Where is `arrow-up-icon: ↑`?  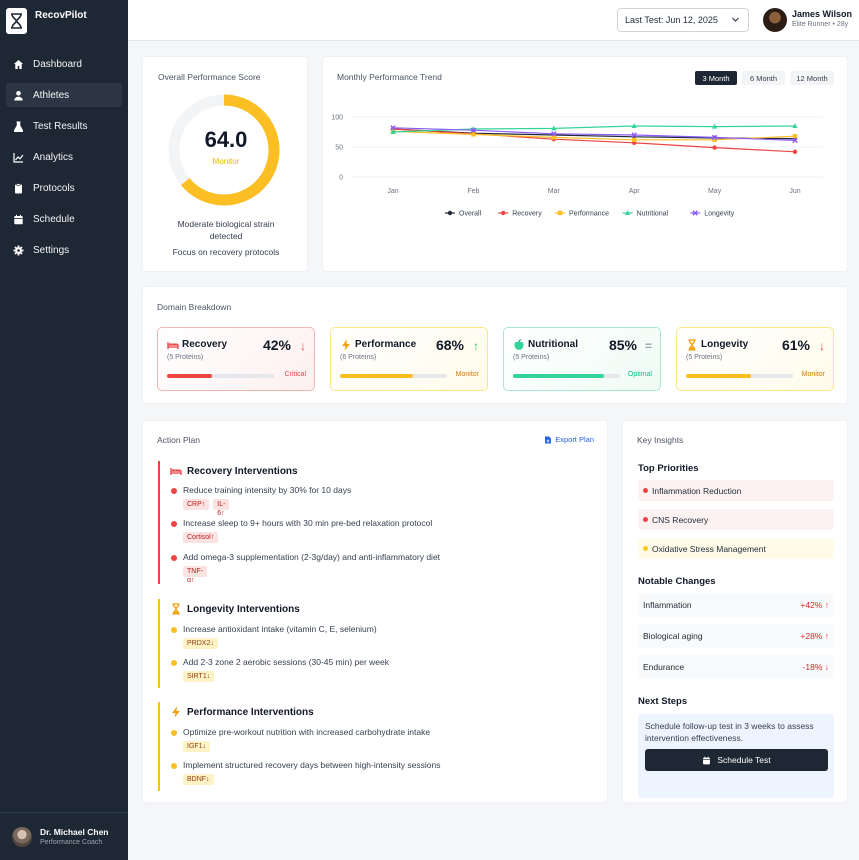
arrow-up-icon: ↑ is located at coordinates (826, 636).